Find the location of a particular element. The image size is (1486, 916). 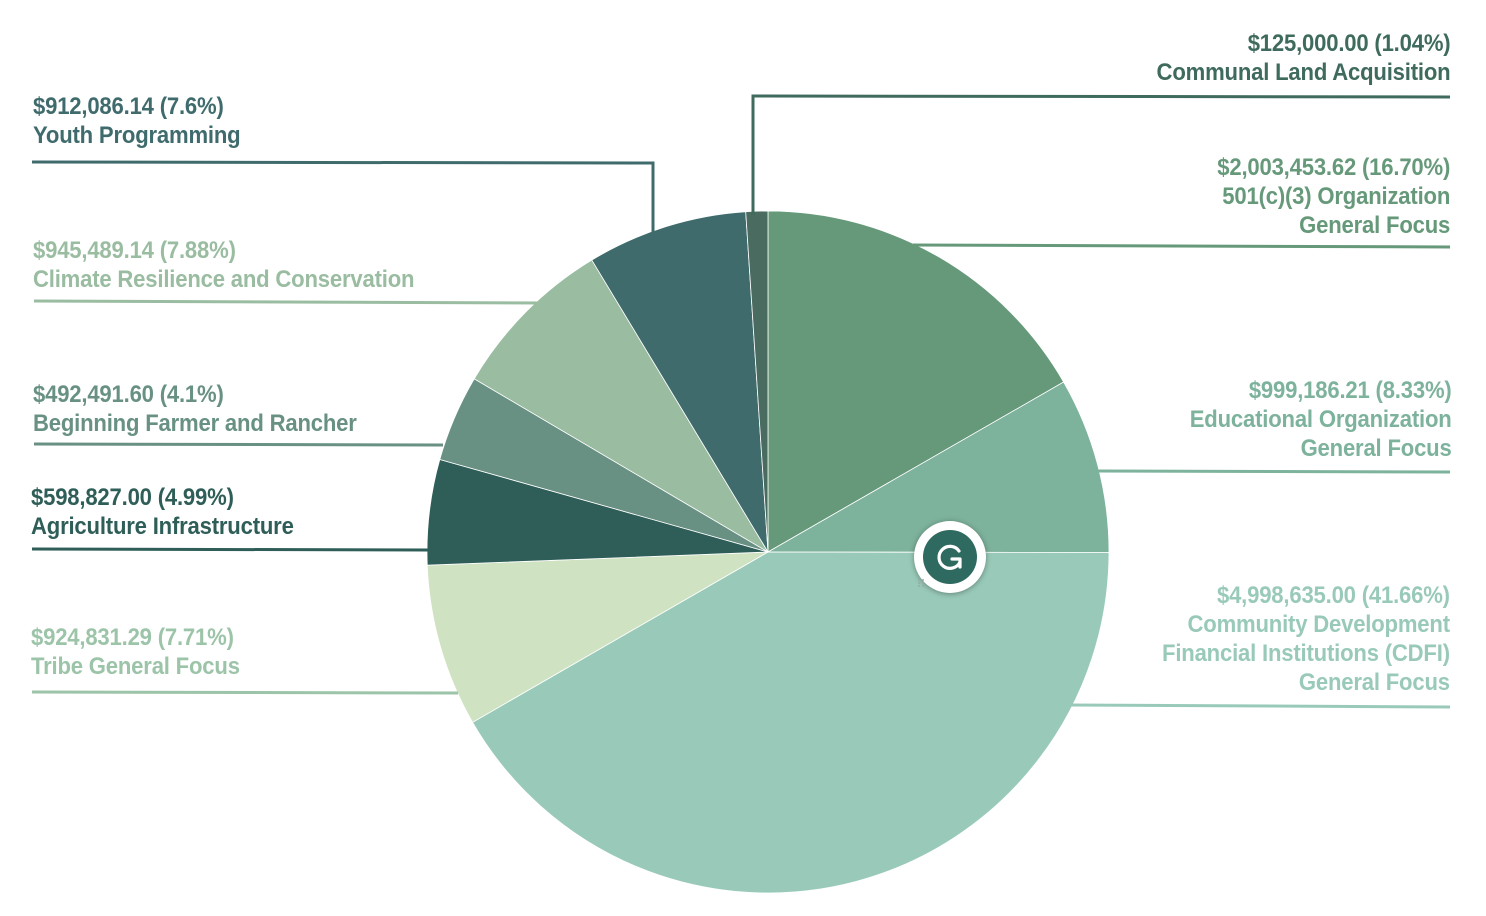

label-tribe-value: $924,831.29 (7.71%) is located at coordinates (132, 637).